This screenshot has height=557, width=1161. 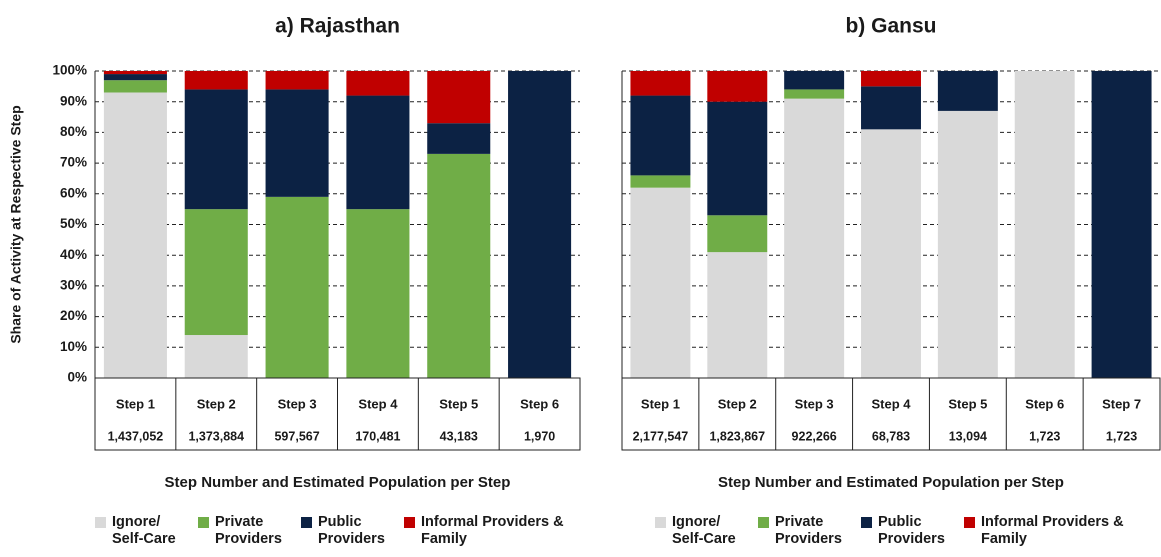 I want to click on y-tick-label: 20%, so click(x=73, y=315).